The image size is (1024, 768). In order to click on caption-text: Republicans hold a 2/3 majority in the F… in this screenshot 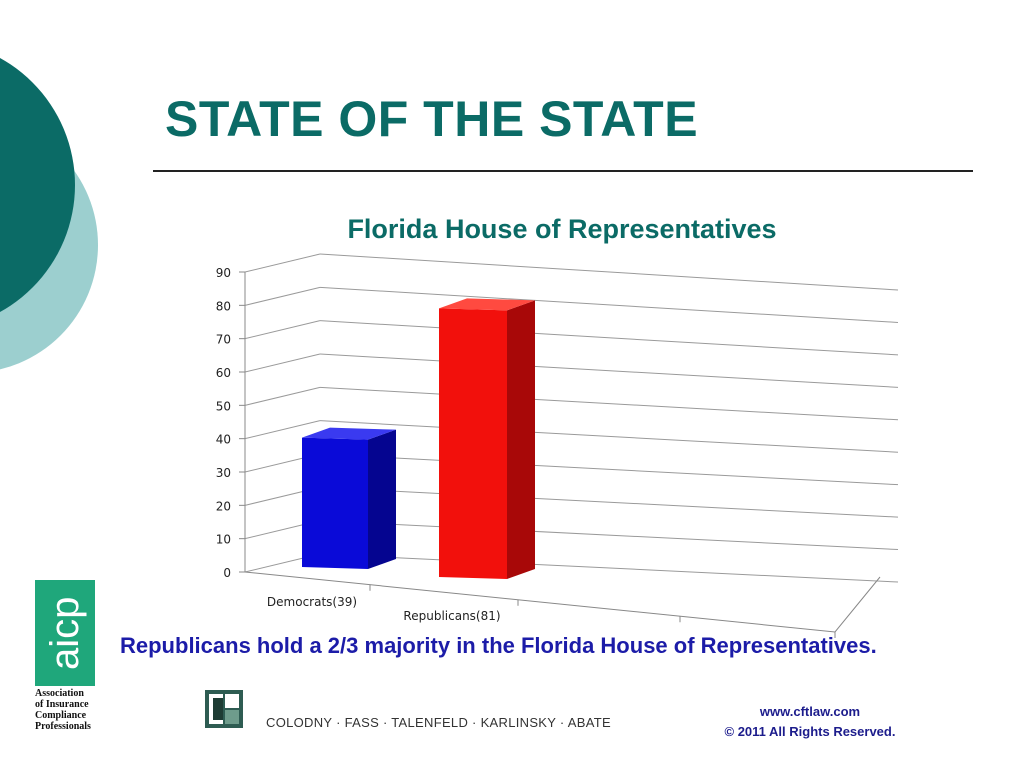, I will do `click(498, 645)`.